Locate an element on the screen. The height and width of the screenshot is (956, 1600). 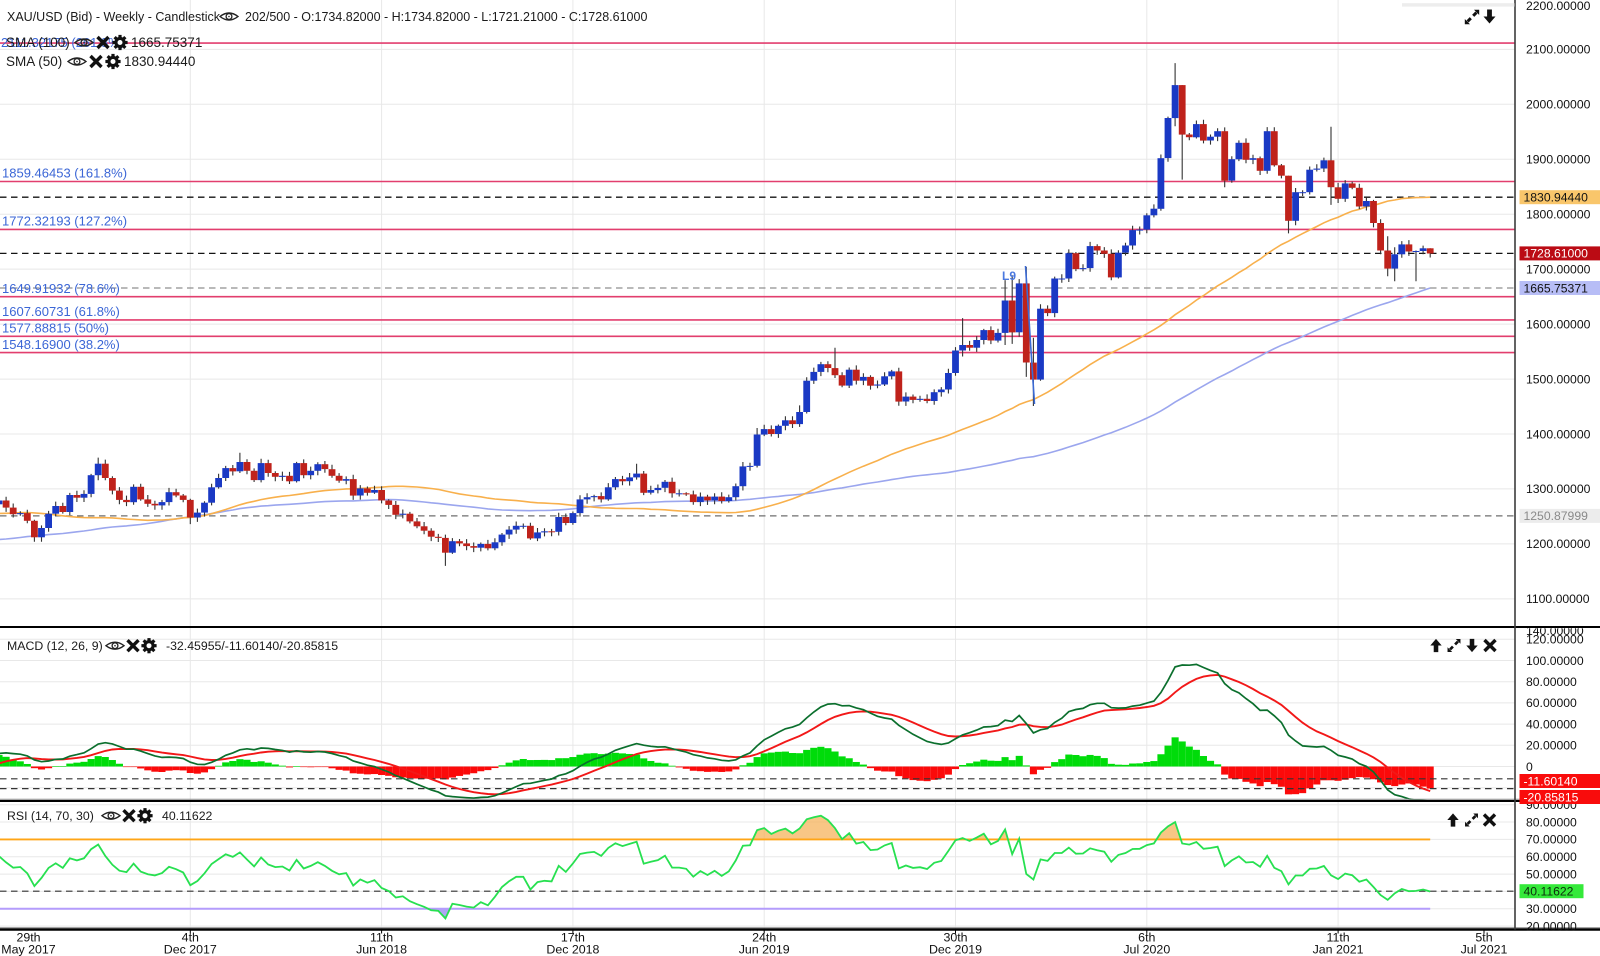
svg-text: 4th is located at coordinates (190, 938).